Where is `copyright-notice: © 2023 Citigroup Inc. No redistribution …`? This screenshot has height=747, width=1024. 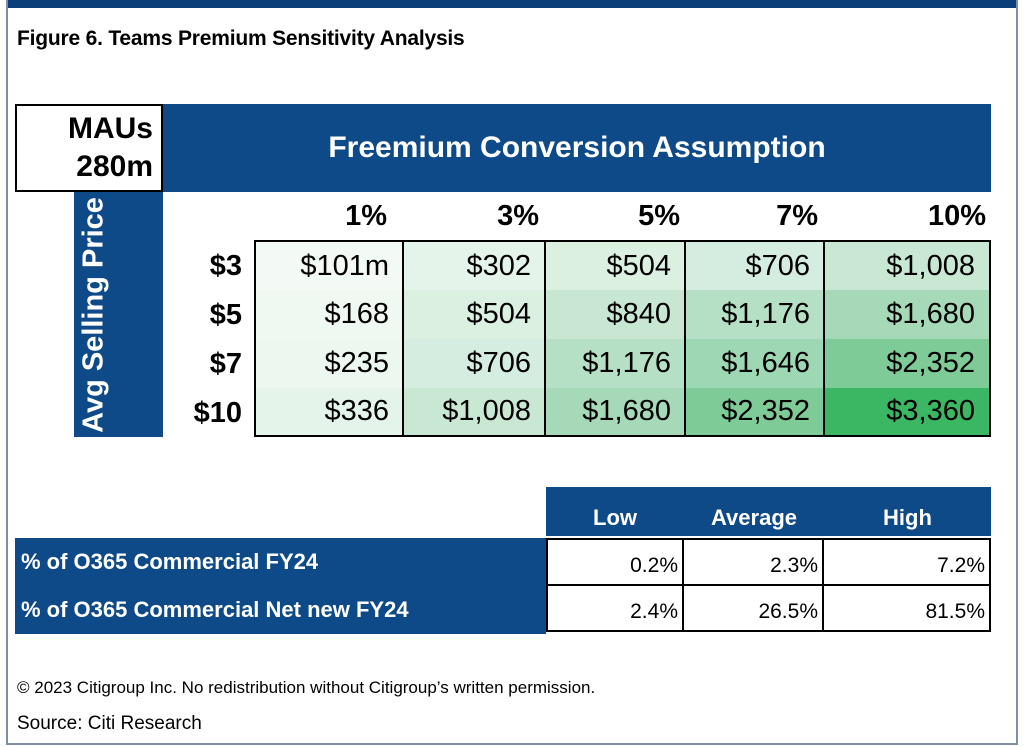 copyright-notice: © 2023 Citigroup Inc. No redistribution … is located at coordinates (306, 687).